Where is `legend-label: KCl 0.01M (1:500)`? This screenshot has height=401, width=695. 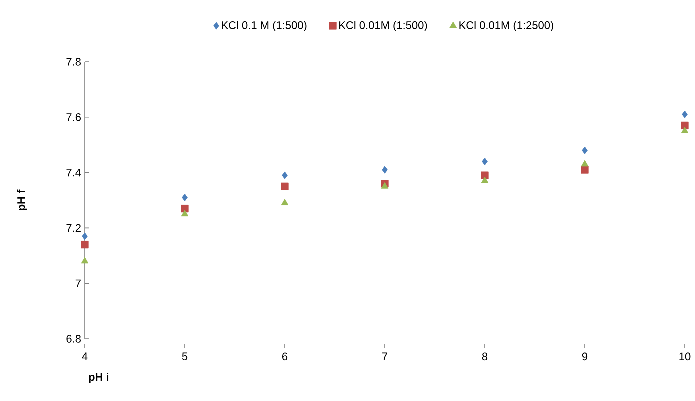 legend-label: KCl 0.01M (1:500) is located at coordinates (384, 26).